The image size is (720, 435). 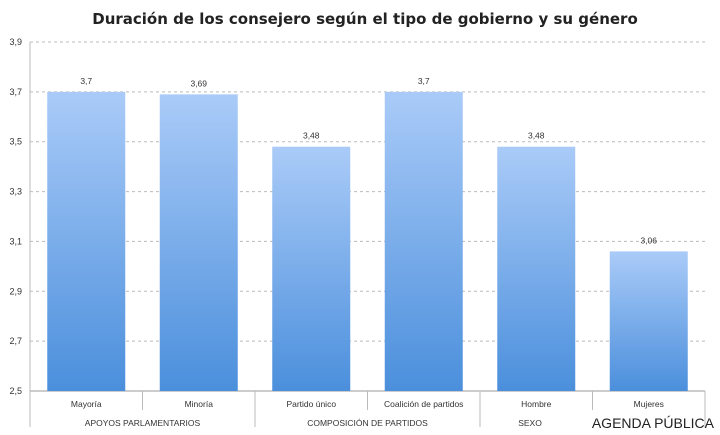 I want to click on y-tick-label: 3,7, so click(x=15, y=92).